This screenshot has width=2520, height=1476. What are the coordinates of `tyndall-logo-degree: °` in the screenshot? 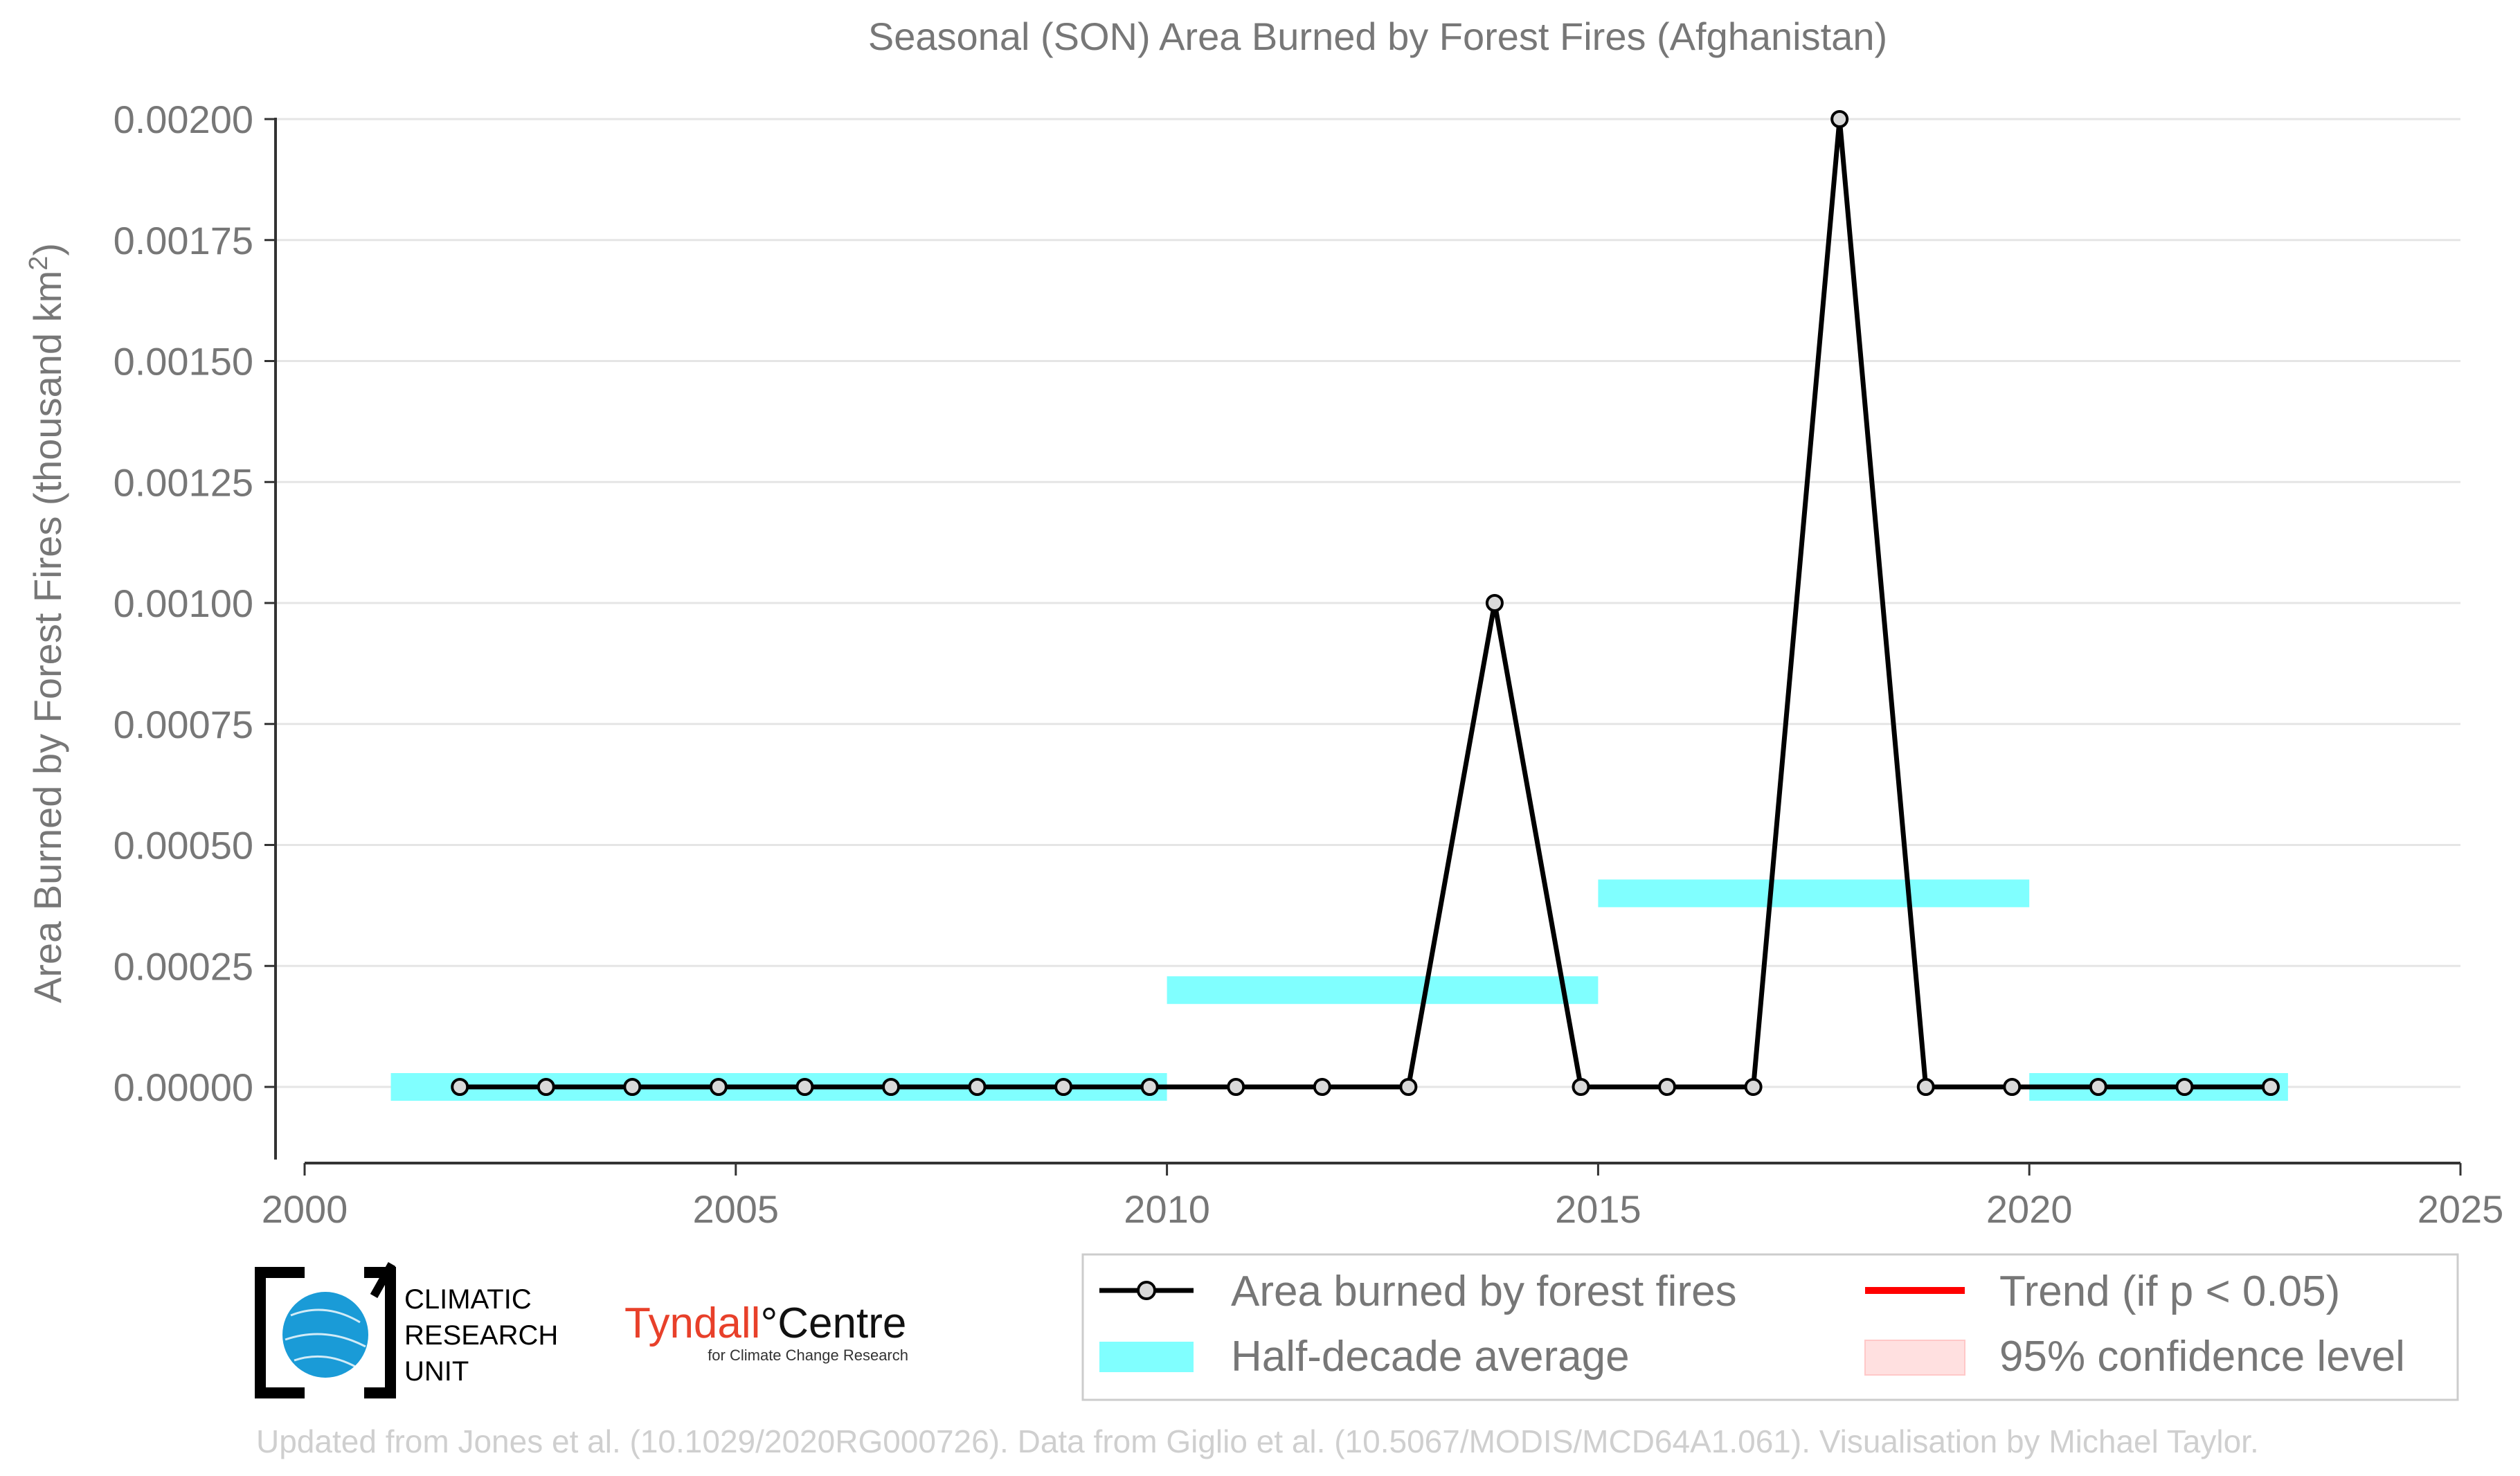 It's located at (768, 1323).